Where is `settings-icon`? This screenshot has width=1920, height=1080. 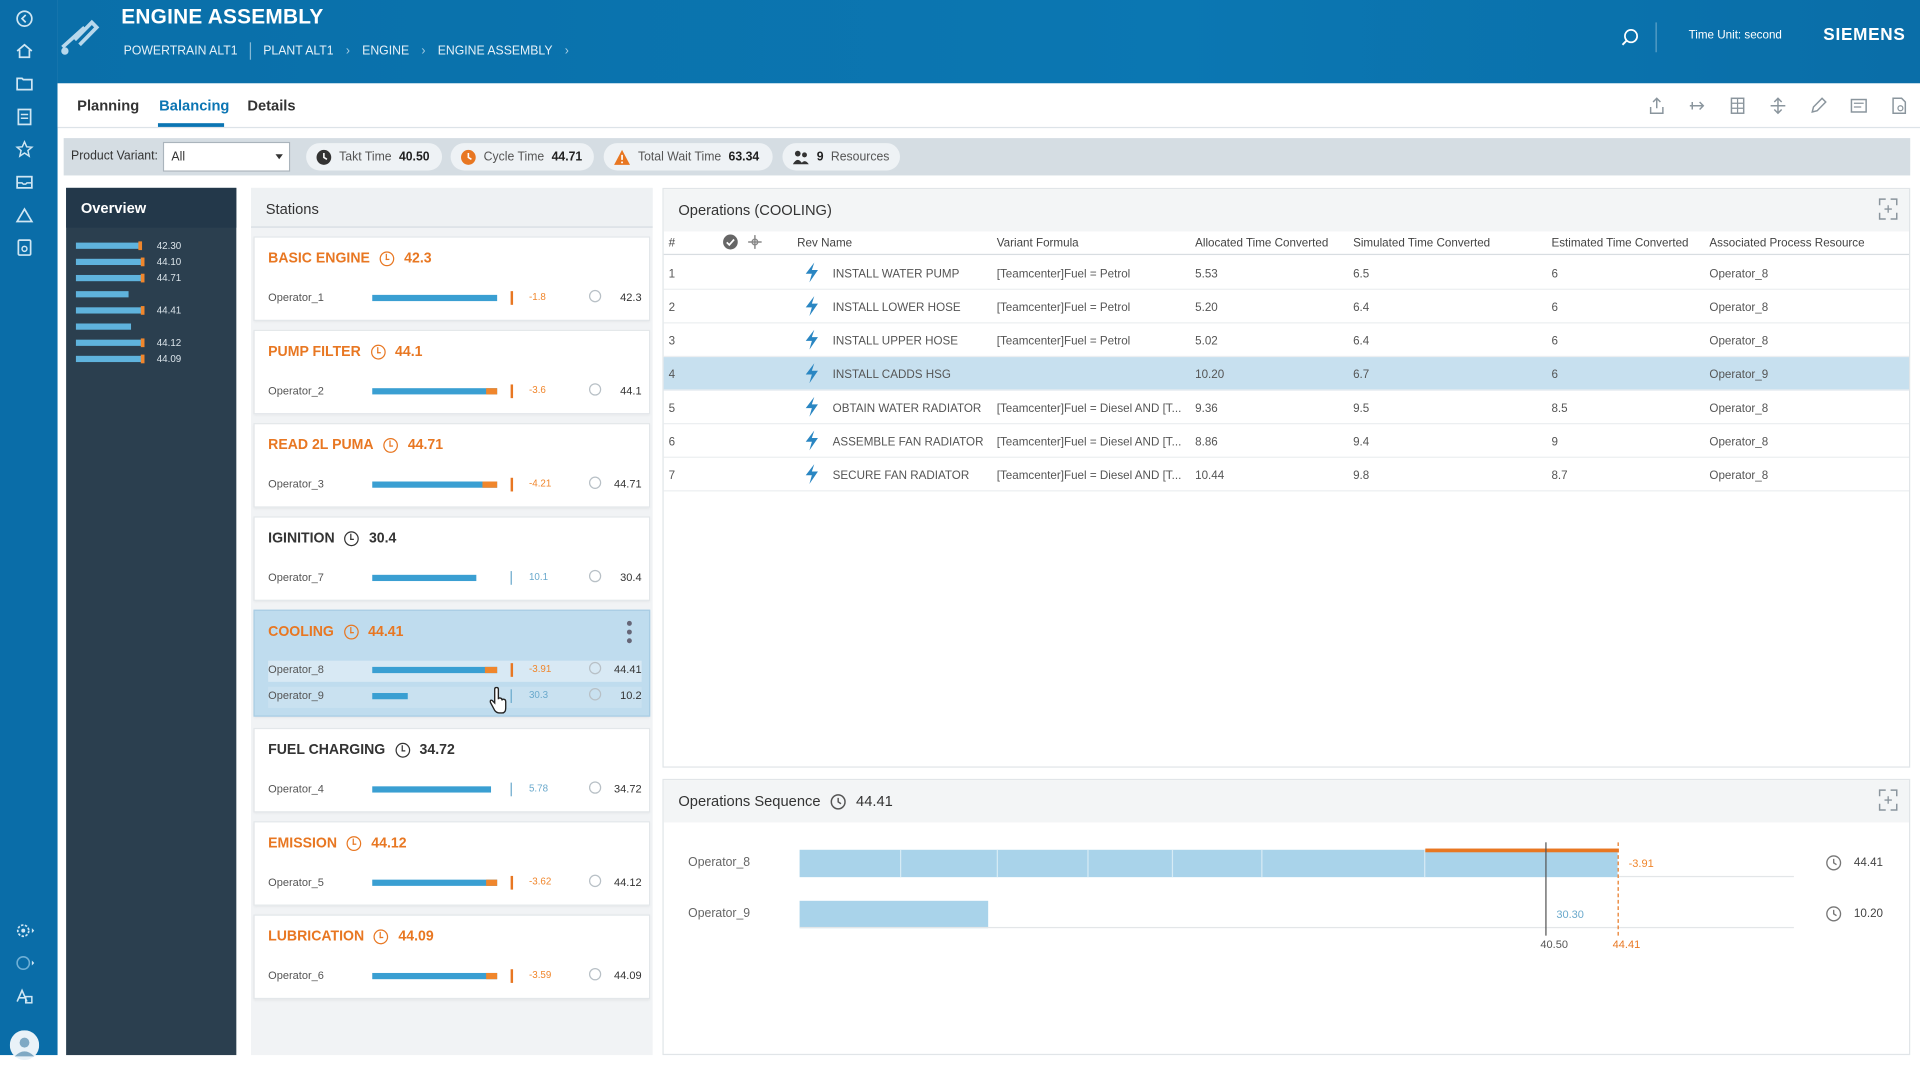
settings-icon is located at coordinates (25, 931).